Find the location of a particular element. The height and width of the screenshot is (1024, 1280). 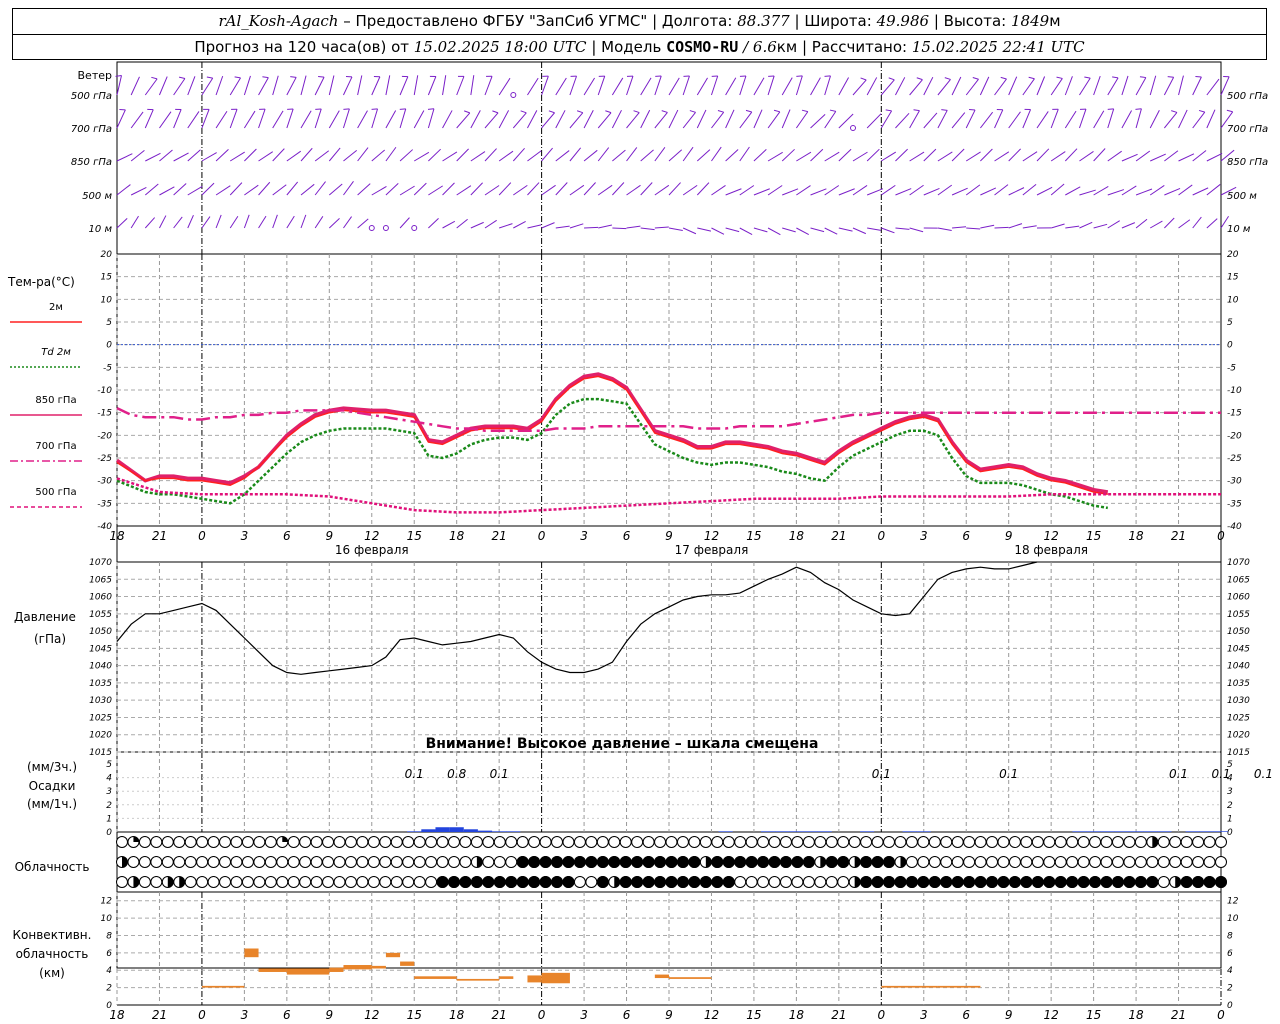

time-tick-label: 6 is located at coordinates (966, 536).